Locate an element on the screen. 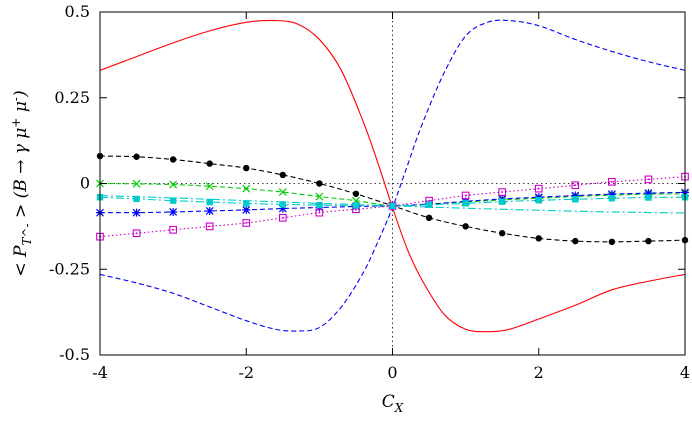 This screenshot has width=692, height=421. x-tick-label: 4 is located at coordinates (685, 372).